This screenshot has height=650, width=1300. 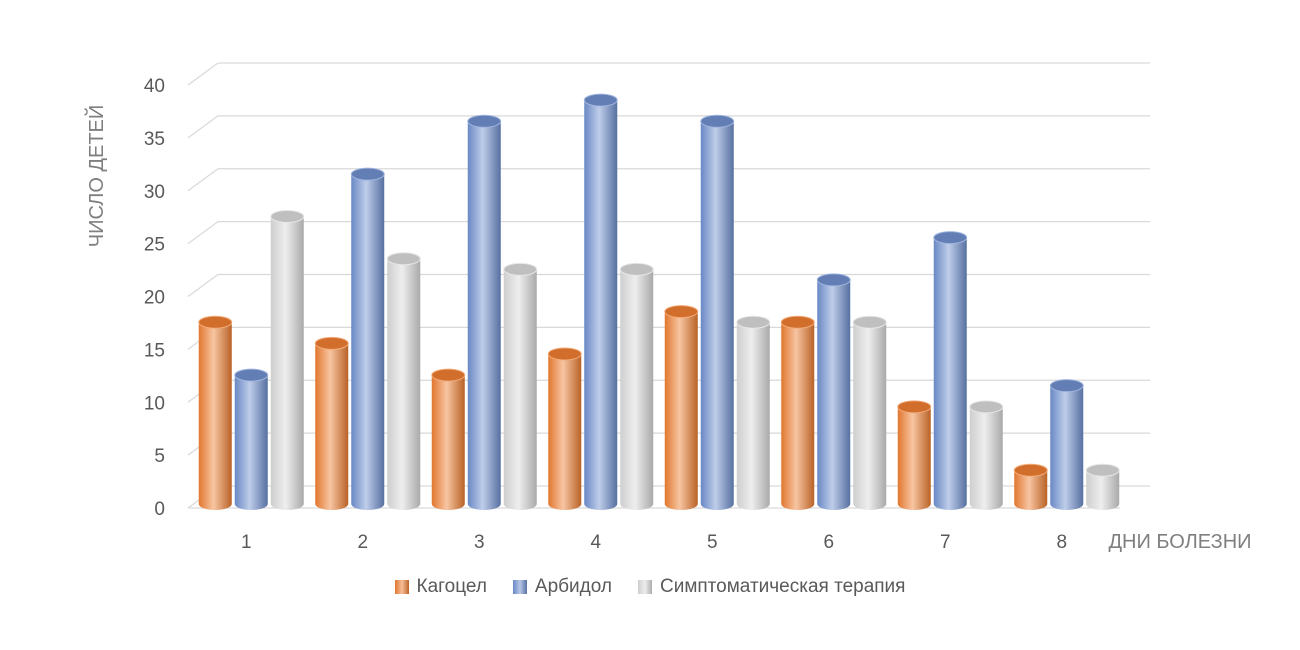 I want to click on x-tick-label: 4, so click(x=595, y=542).